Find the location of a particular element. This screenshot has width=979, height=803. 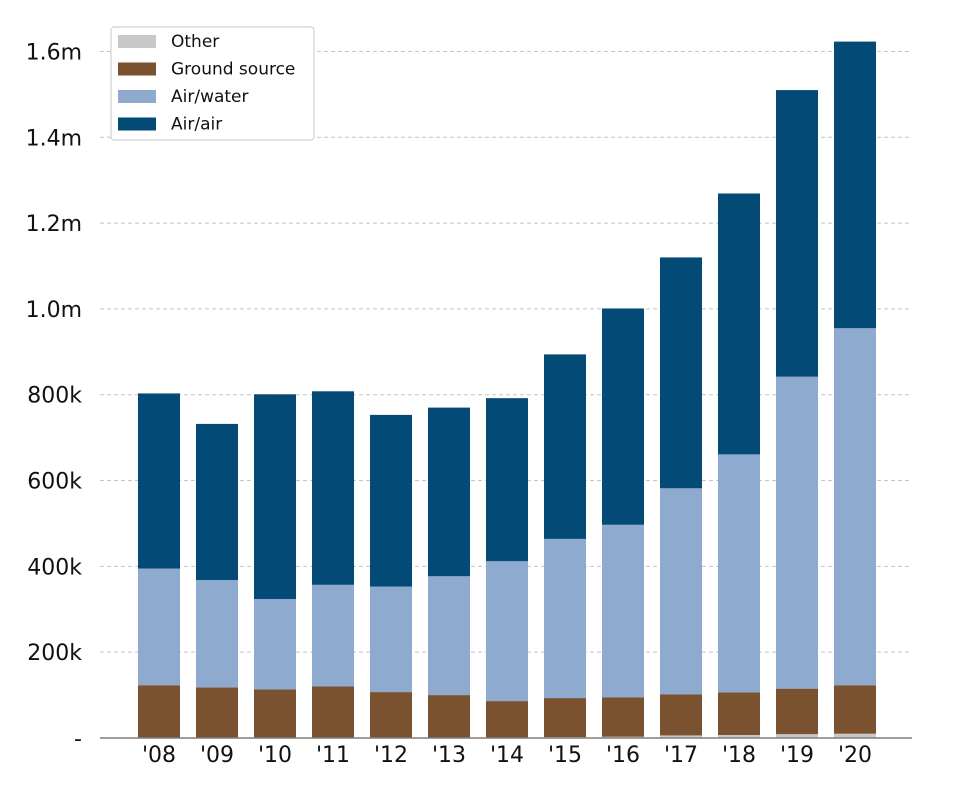

x-tick-label: '13 is located at coordinates (449, 755).